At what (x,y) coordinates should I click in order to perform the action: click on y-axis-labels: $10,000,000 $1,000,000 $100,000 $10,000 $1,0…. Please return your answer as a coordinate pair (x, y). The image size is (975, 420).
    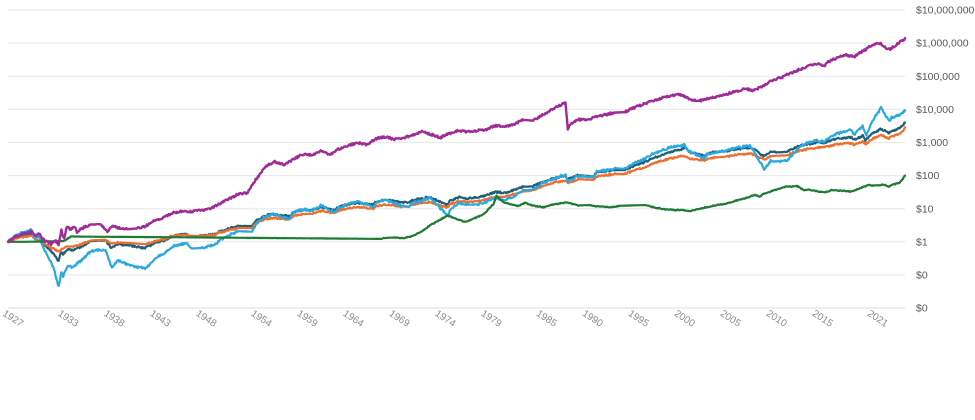
    Looking at the image, I should click on (945, 160).